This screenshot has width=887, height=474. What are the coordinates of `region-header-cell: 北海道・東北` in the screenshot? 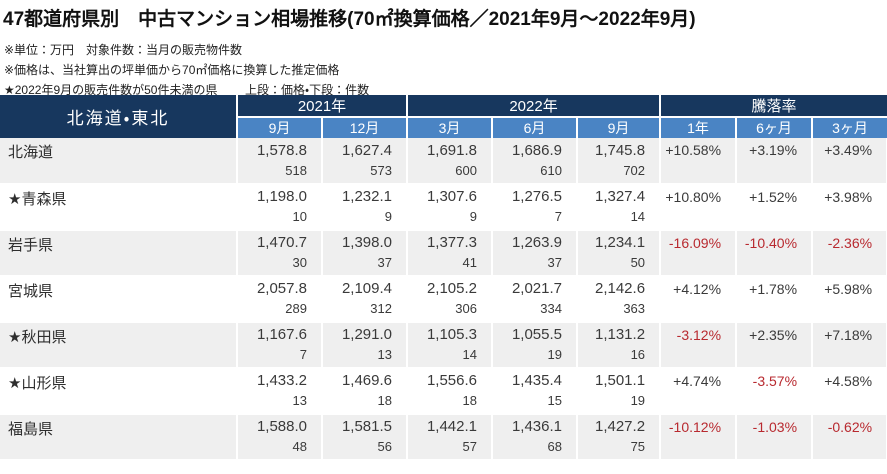 It's located at (119, 116).